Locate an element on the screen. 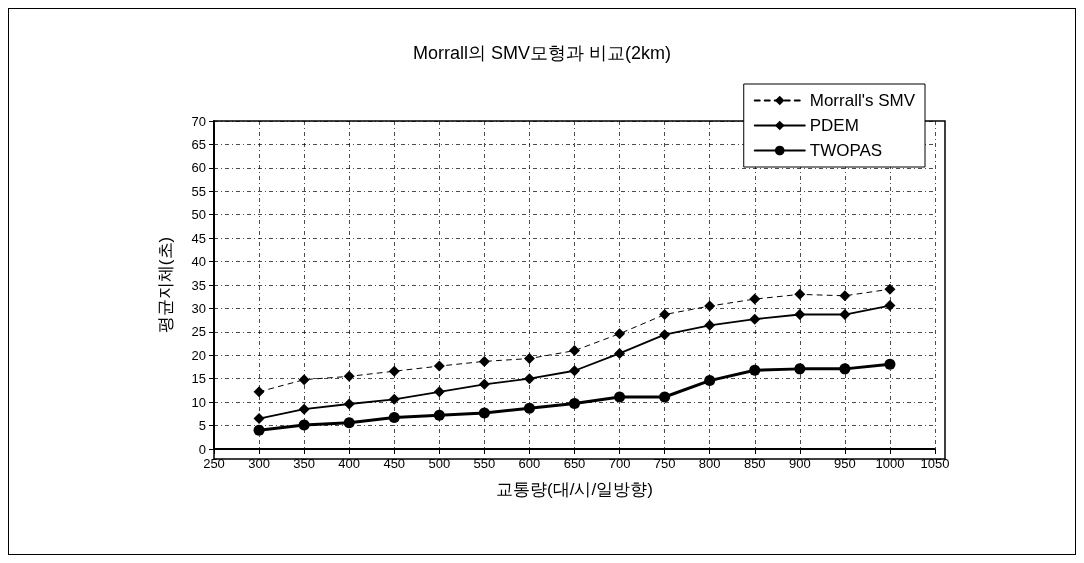 The width and height of the screenshot is (1084, 563). y-tick-label: 45 is located at coordinates (198, 238).